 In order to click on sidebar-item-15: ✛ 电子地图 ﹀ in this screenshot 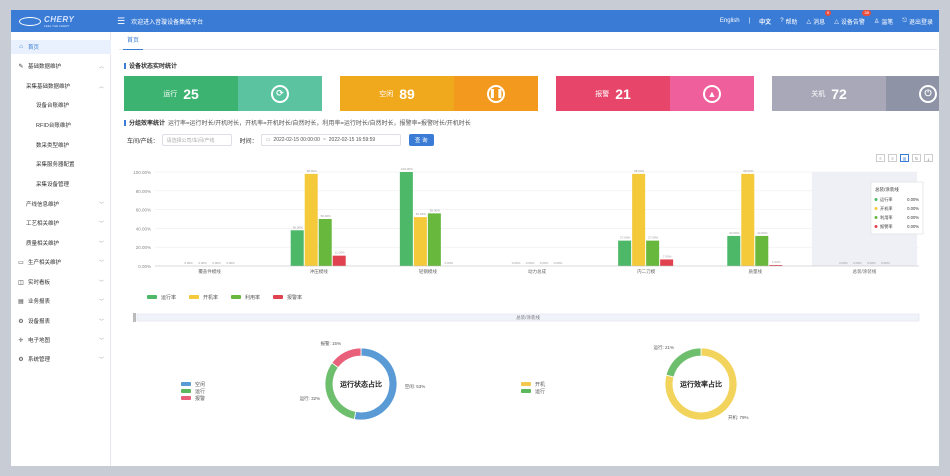, I will do `click(61, 340)`.